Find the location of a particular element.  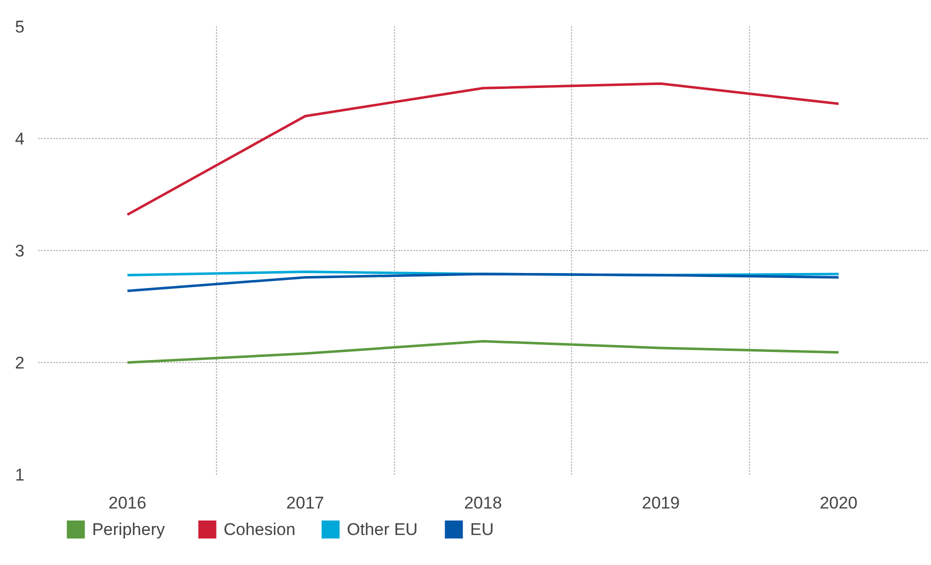

legend-label: EU is located at coordinates (482, 529).